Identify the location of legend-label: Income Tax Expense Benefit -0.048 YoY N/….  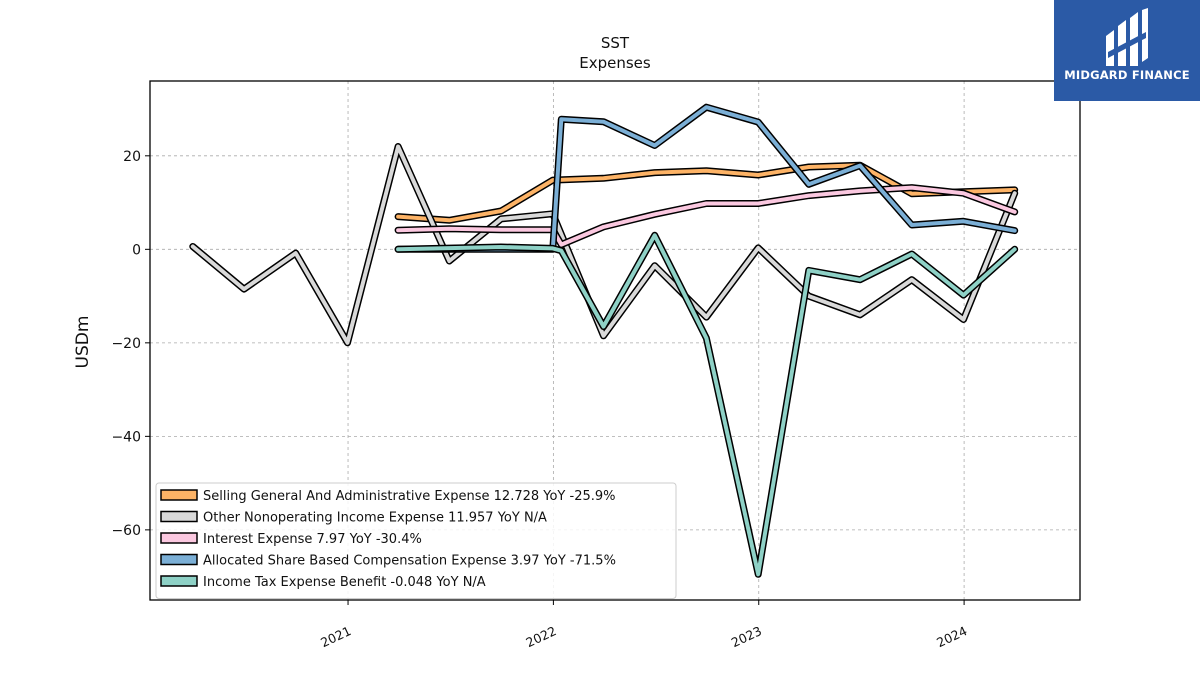
(344, 582).